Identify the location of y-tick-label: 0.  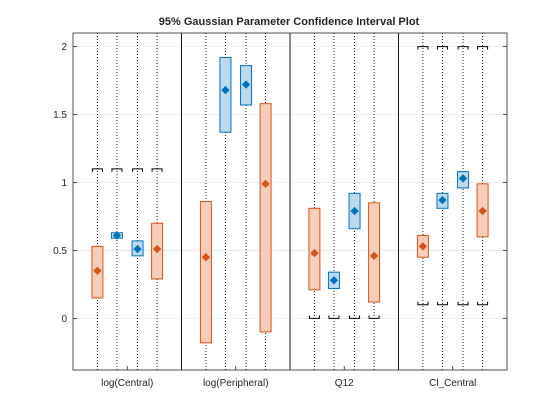
(64, 319).